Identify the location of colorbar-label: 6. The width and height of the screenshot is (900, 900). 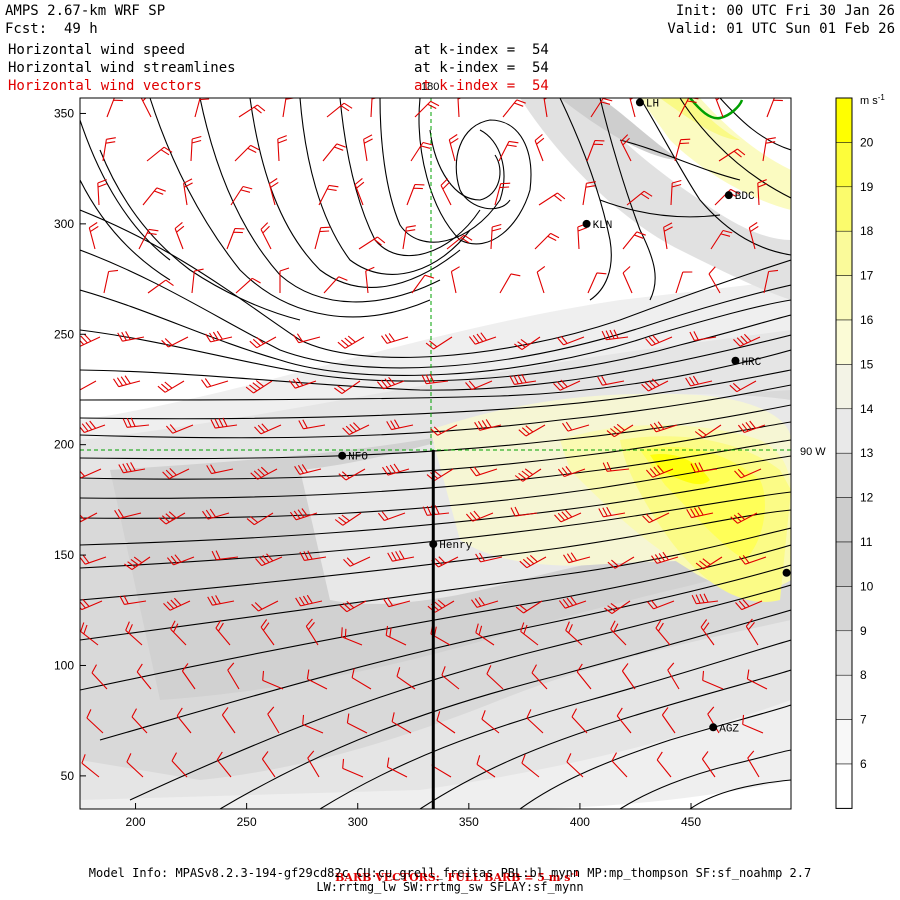
(863, 764).